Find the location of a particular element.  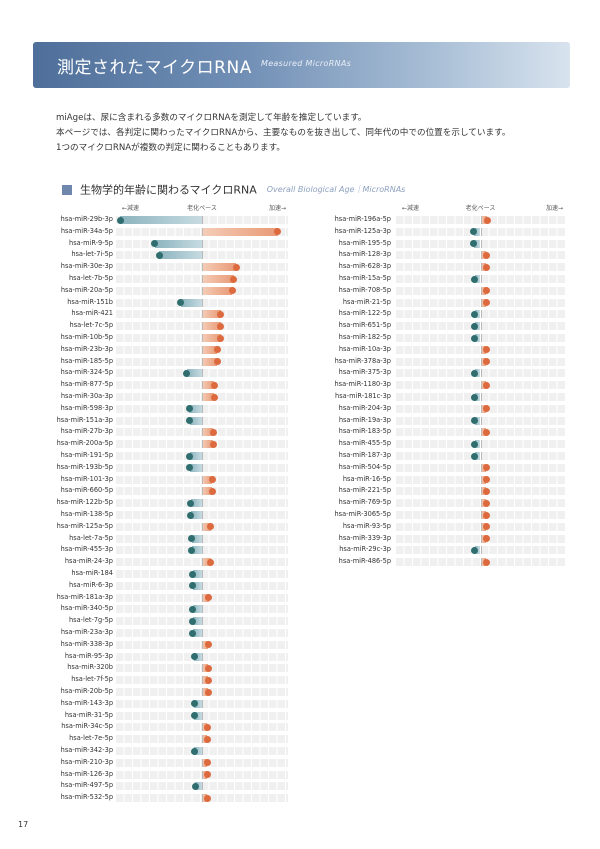

mirna-label: hsa-miR-3065-5p is located at coordinates (362, 514).